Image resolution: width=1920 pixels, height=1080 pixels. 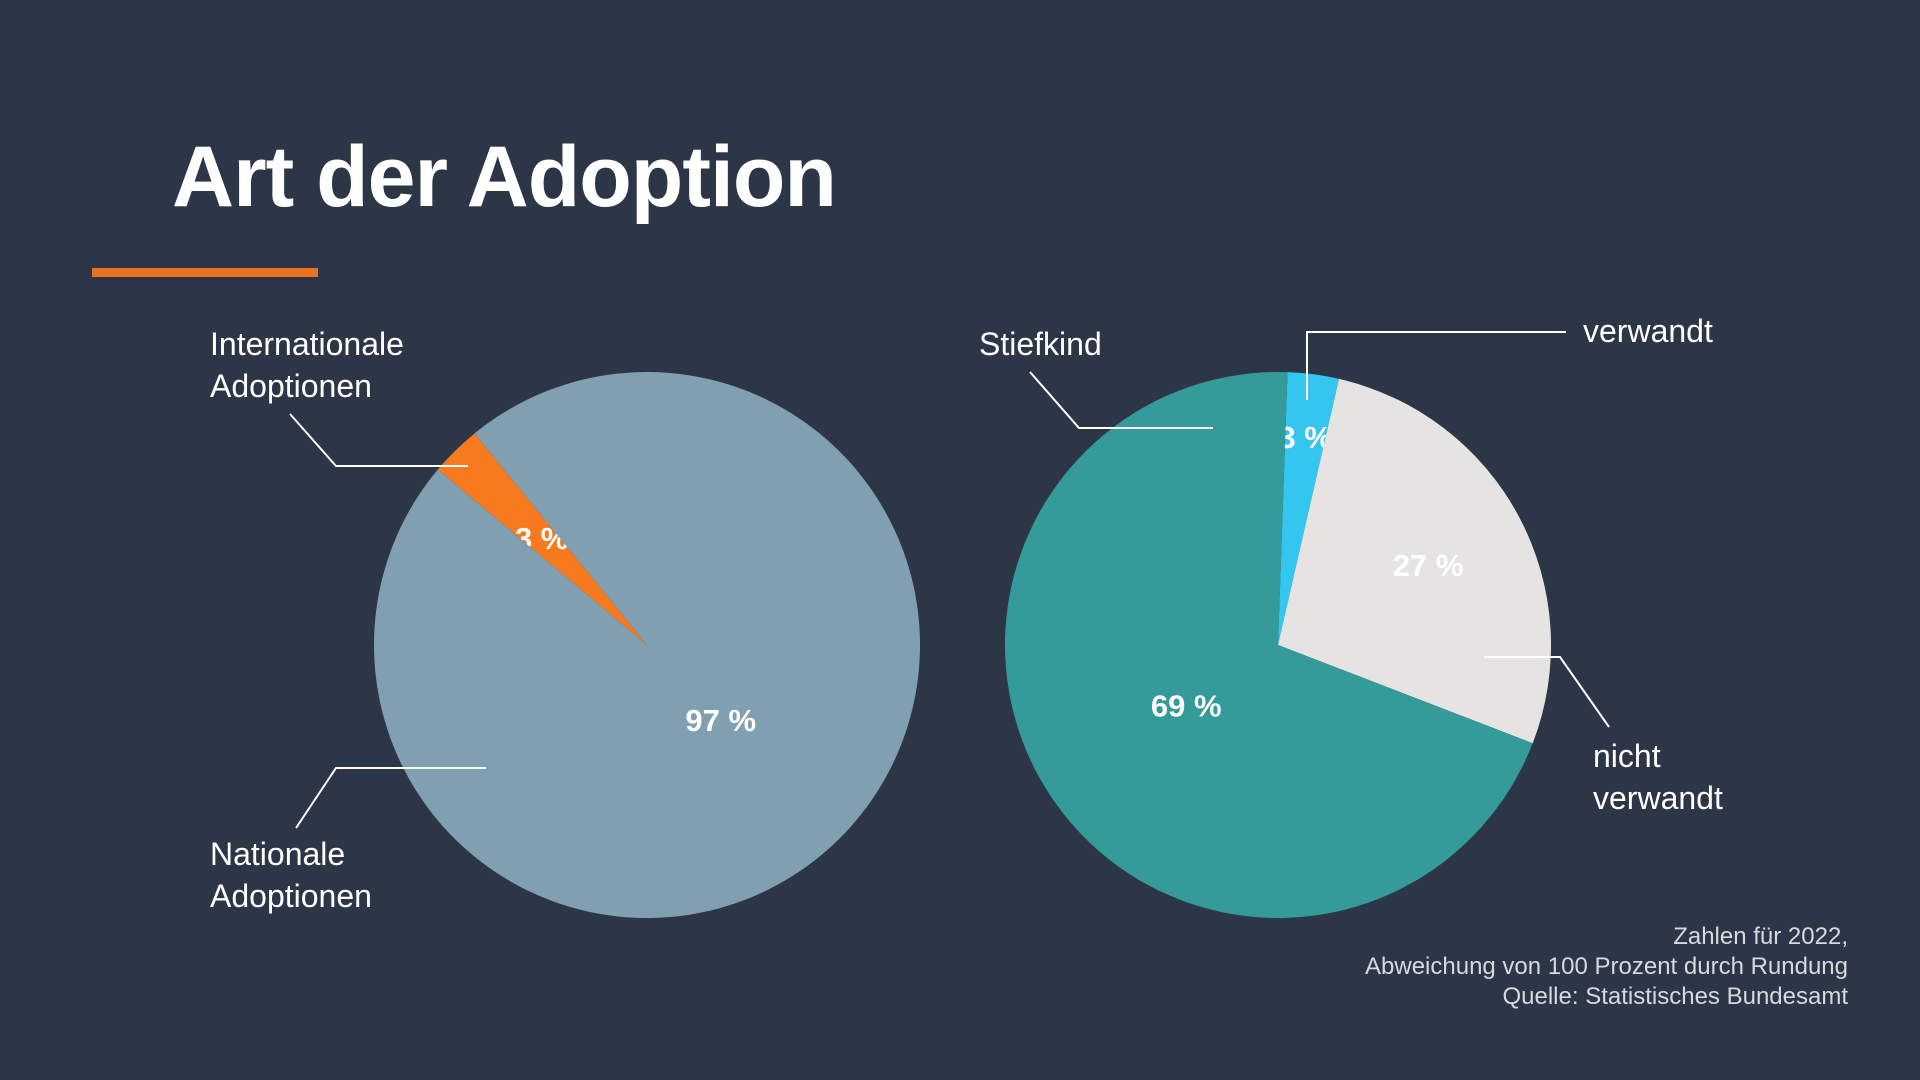 What do you see at coordinates (1658, 777) in the screenshot?
I see `label-nicht-verwandt: nicht verwandt` at bounding box center [1658, 777].